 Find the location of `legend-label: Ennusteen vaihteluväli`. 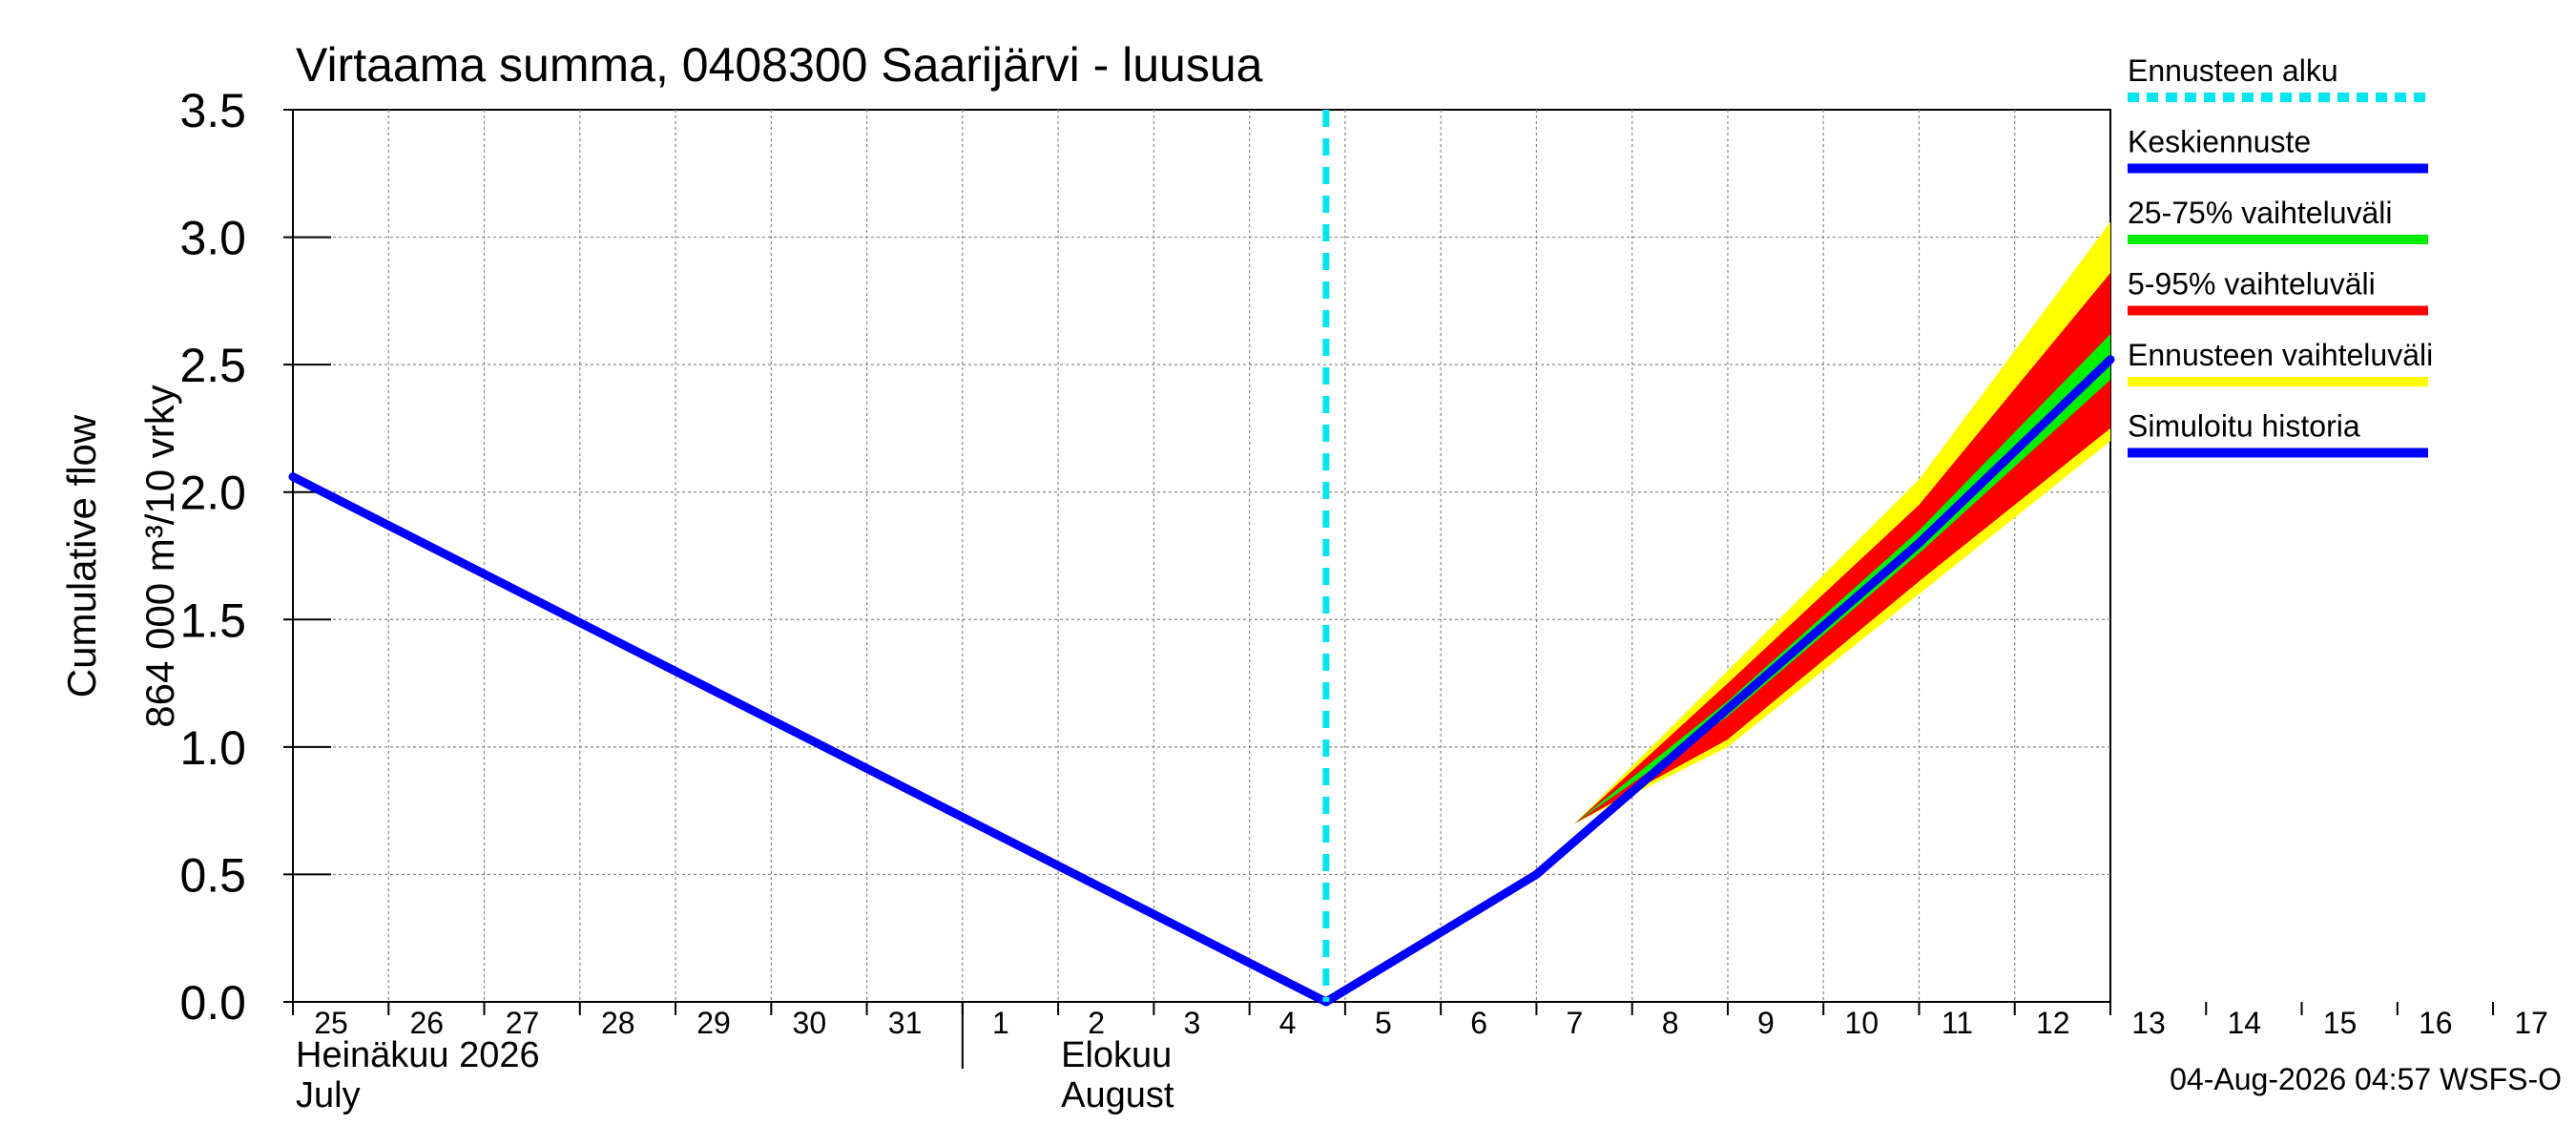

legend-label: Ennusteen vaihteluväli is located at coordinates (2280, 355).